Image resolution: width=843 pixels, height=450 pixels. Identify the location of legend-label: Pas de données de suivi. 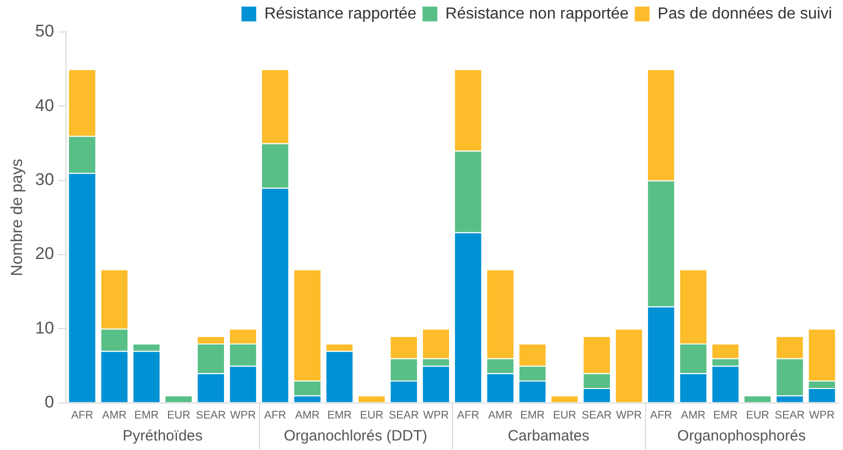
(745, 13).